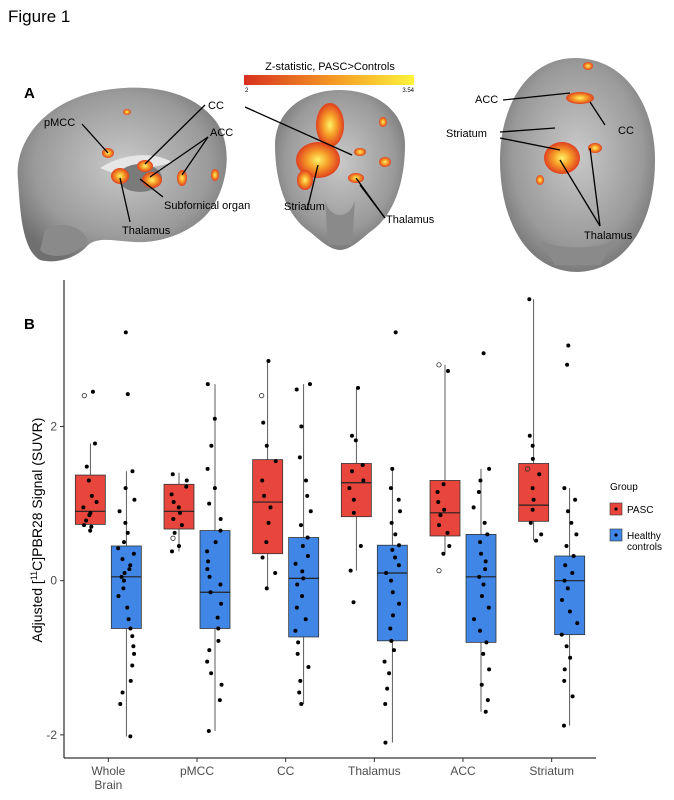 Image resolution: width=674 pixels, height=800 pixels. I want to click on outlier-point, so click(262, 396).